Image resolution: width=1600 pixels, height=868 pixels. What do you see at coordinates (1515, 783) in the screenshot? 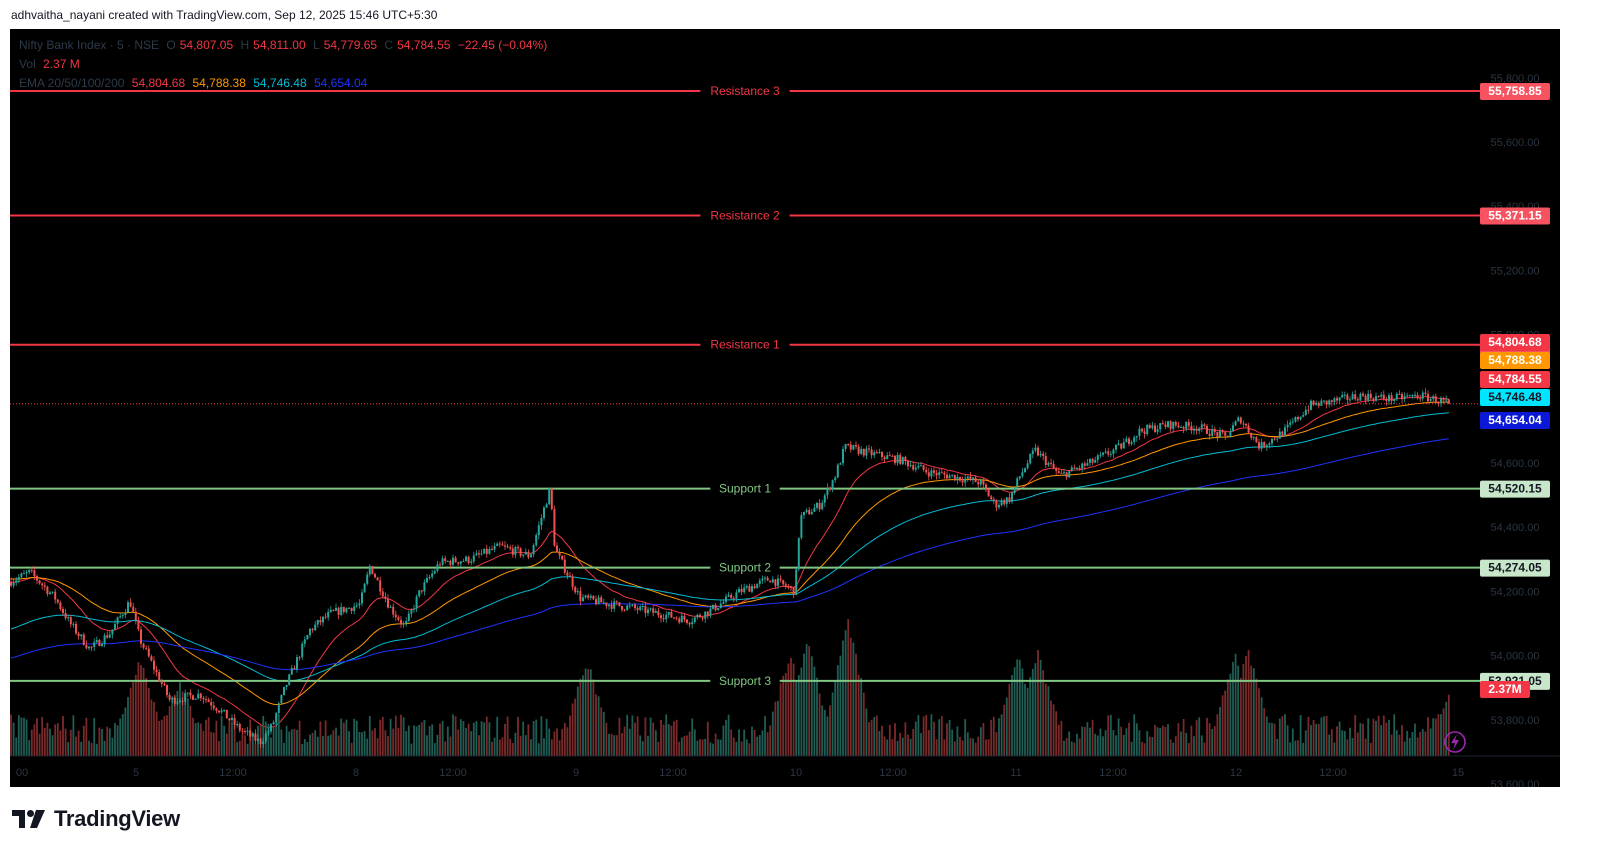
I see `price-tick-label: 53,600.00` at bounding box center [1515, 783].